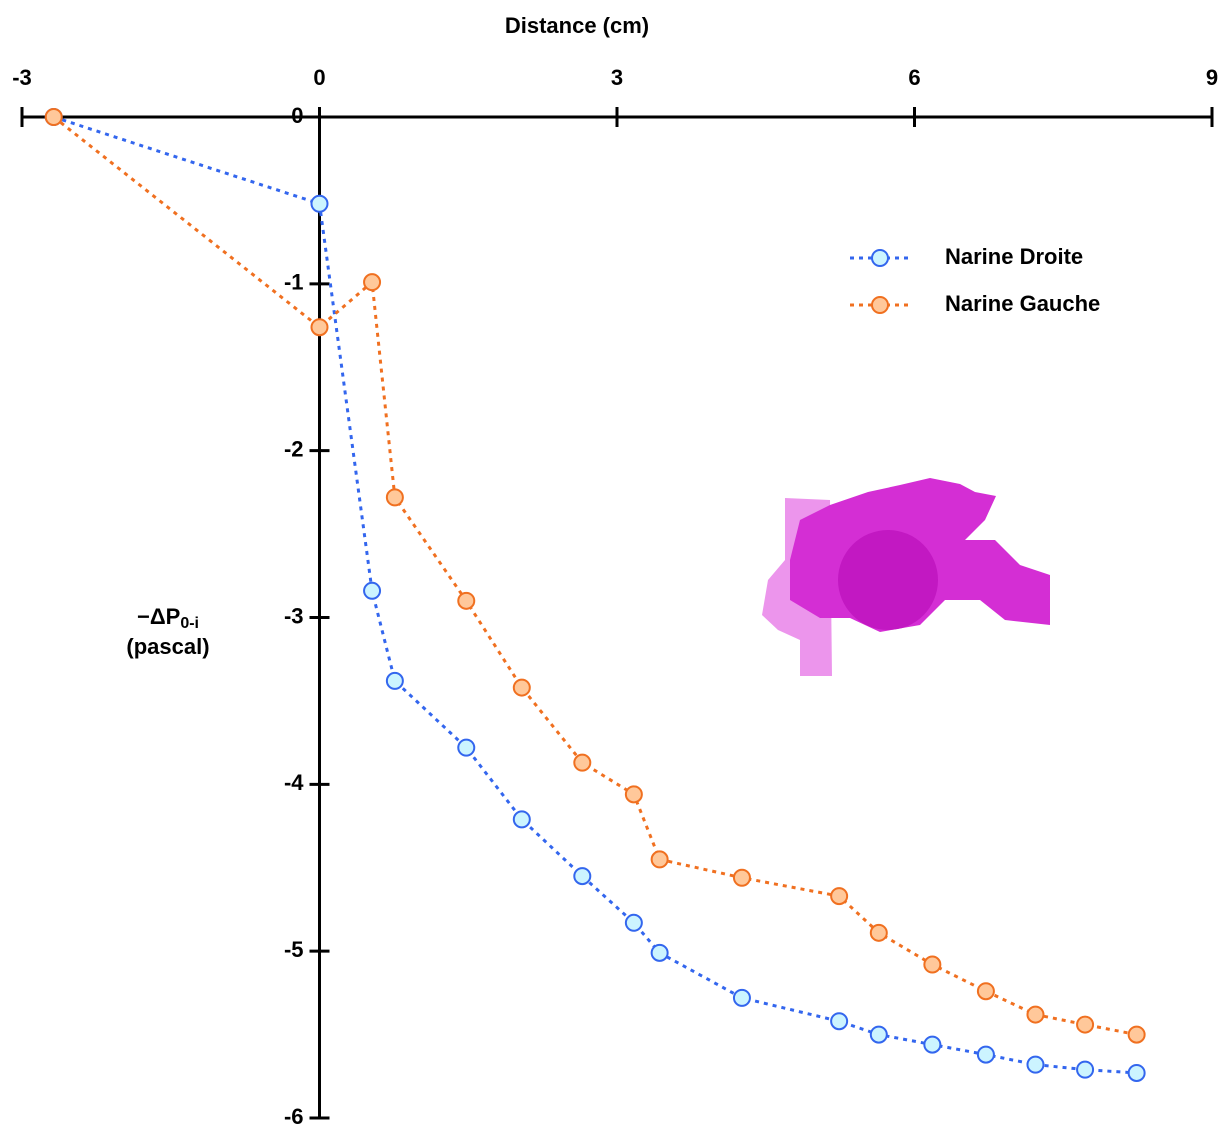  What do you see at coordinates (167, 646) in the screenshot?
I see `y-axis-unit: (pascal)` at bounding box center [167, 646].